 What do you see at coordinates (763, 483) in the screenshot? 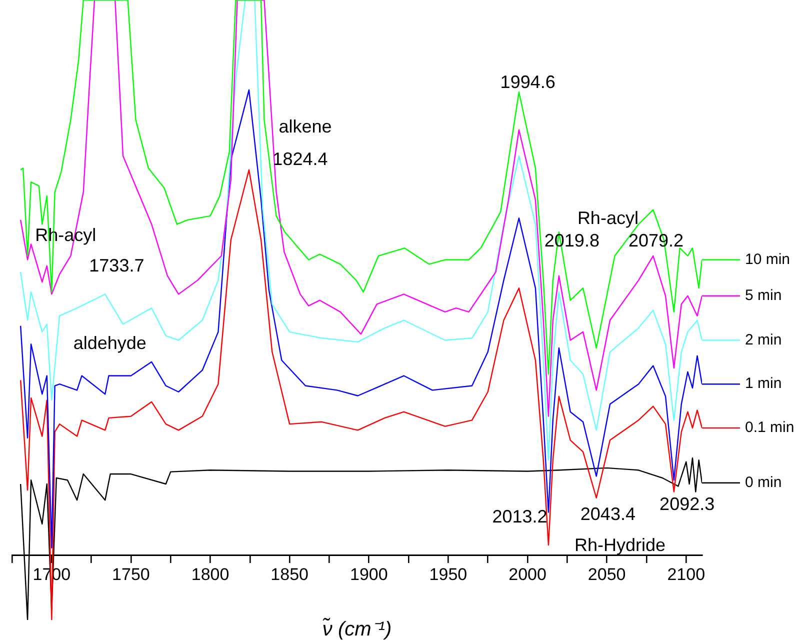
I see `legend-label: 0 min` at bounding box center [763, 483].